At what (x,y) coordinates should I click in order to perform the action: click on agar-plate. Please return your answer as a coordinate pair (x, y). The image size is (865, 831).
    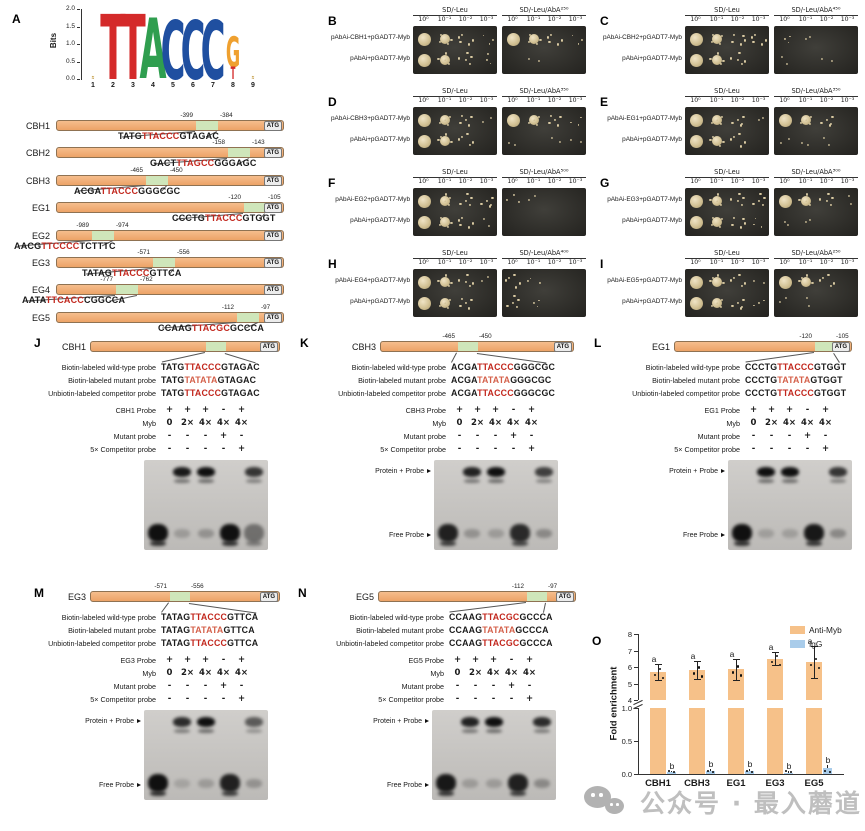
    Looking at the image, I should click on (816, 131).